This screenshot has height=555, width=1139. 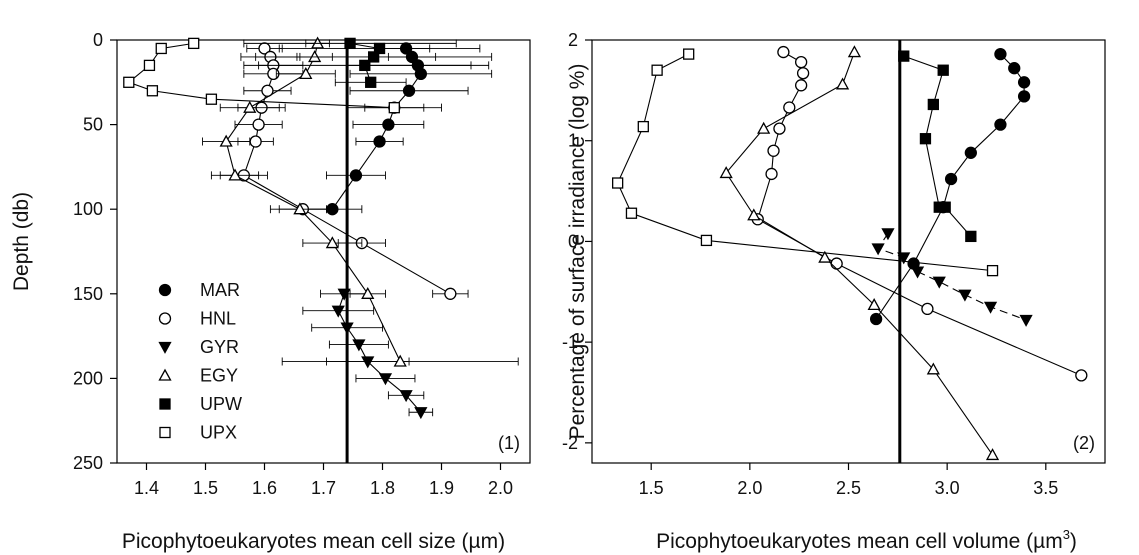 What do you see at coordinates (220, 290) in the screenshot?
I see `legend-label: MAR` at bounding box center [220, 290].